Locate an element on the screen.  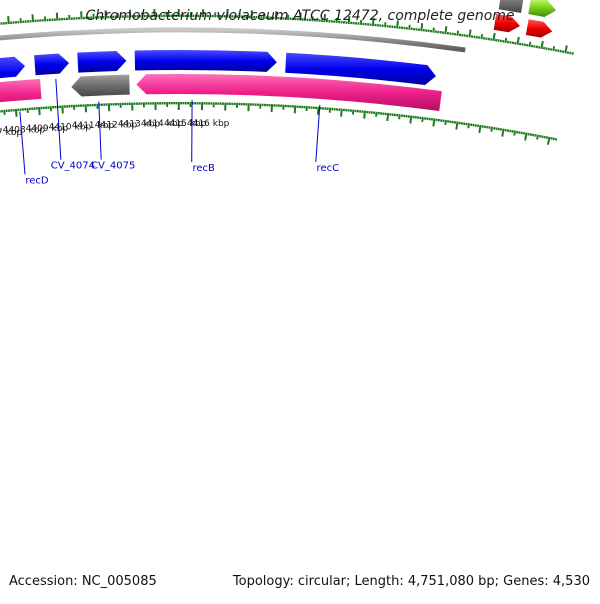
gene-feature-recB is located at coordinates (206, 61).